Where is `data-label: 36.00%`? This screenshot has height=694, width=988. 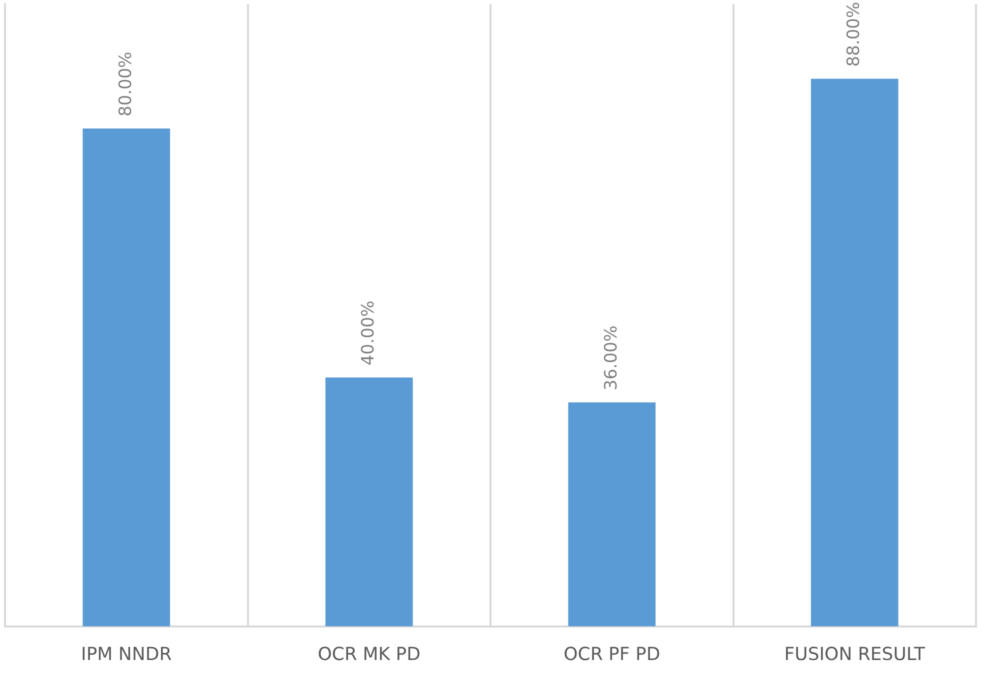 data-label: 36.00% is located at coordinates (611, 358).